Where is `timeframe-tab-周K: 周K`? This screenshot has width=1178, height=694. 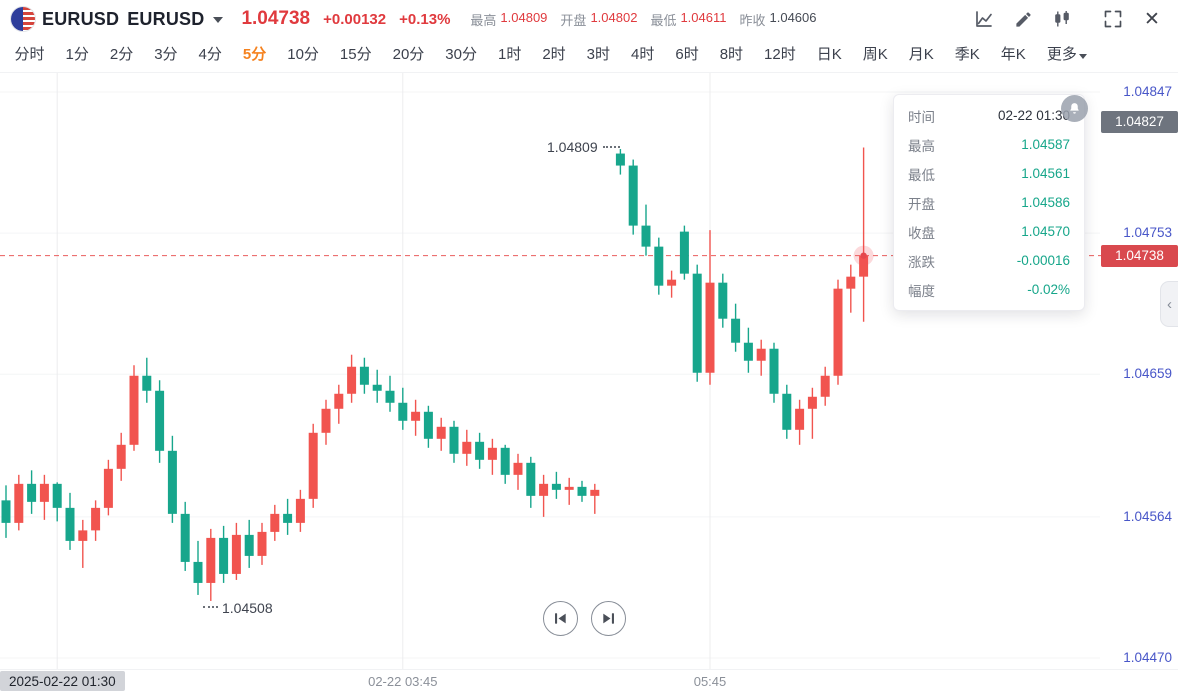
timeframe-tab-周K: 周K is located at coordinates (875, 54).